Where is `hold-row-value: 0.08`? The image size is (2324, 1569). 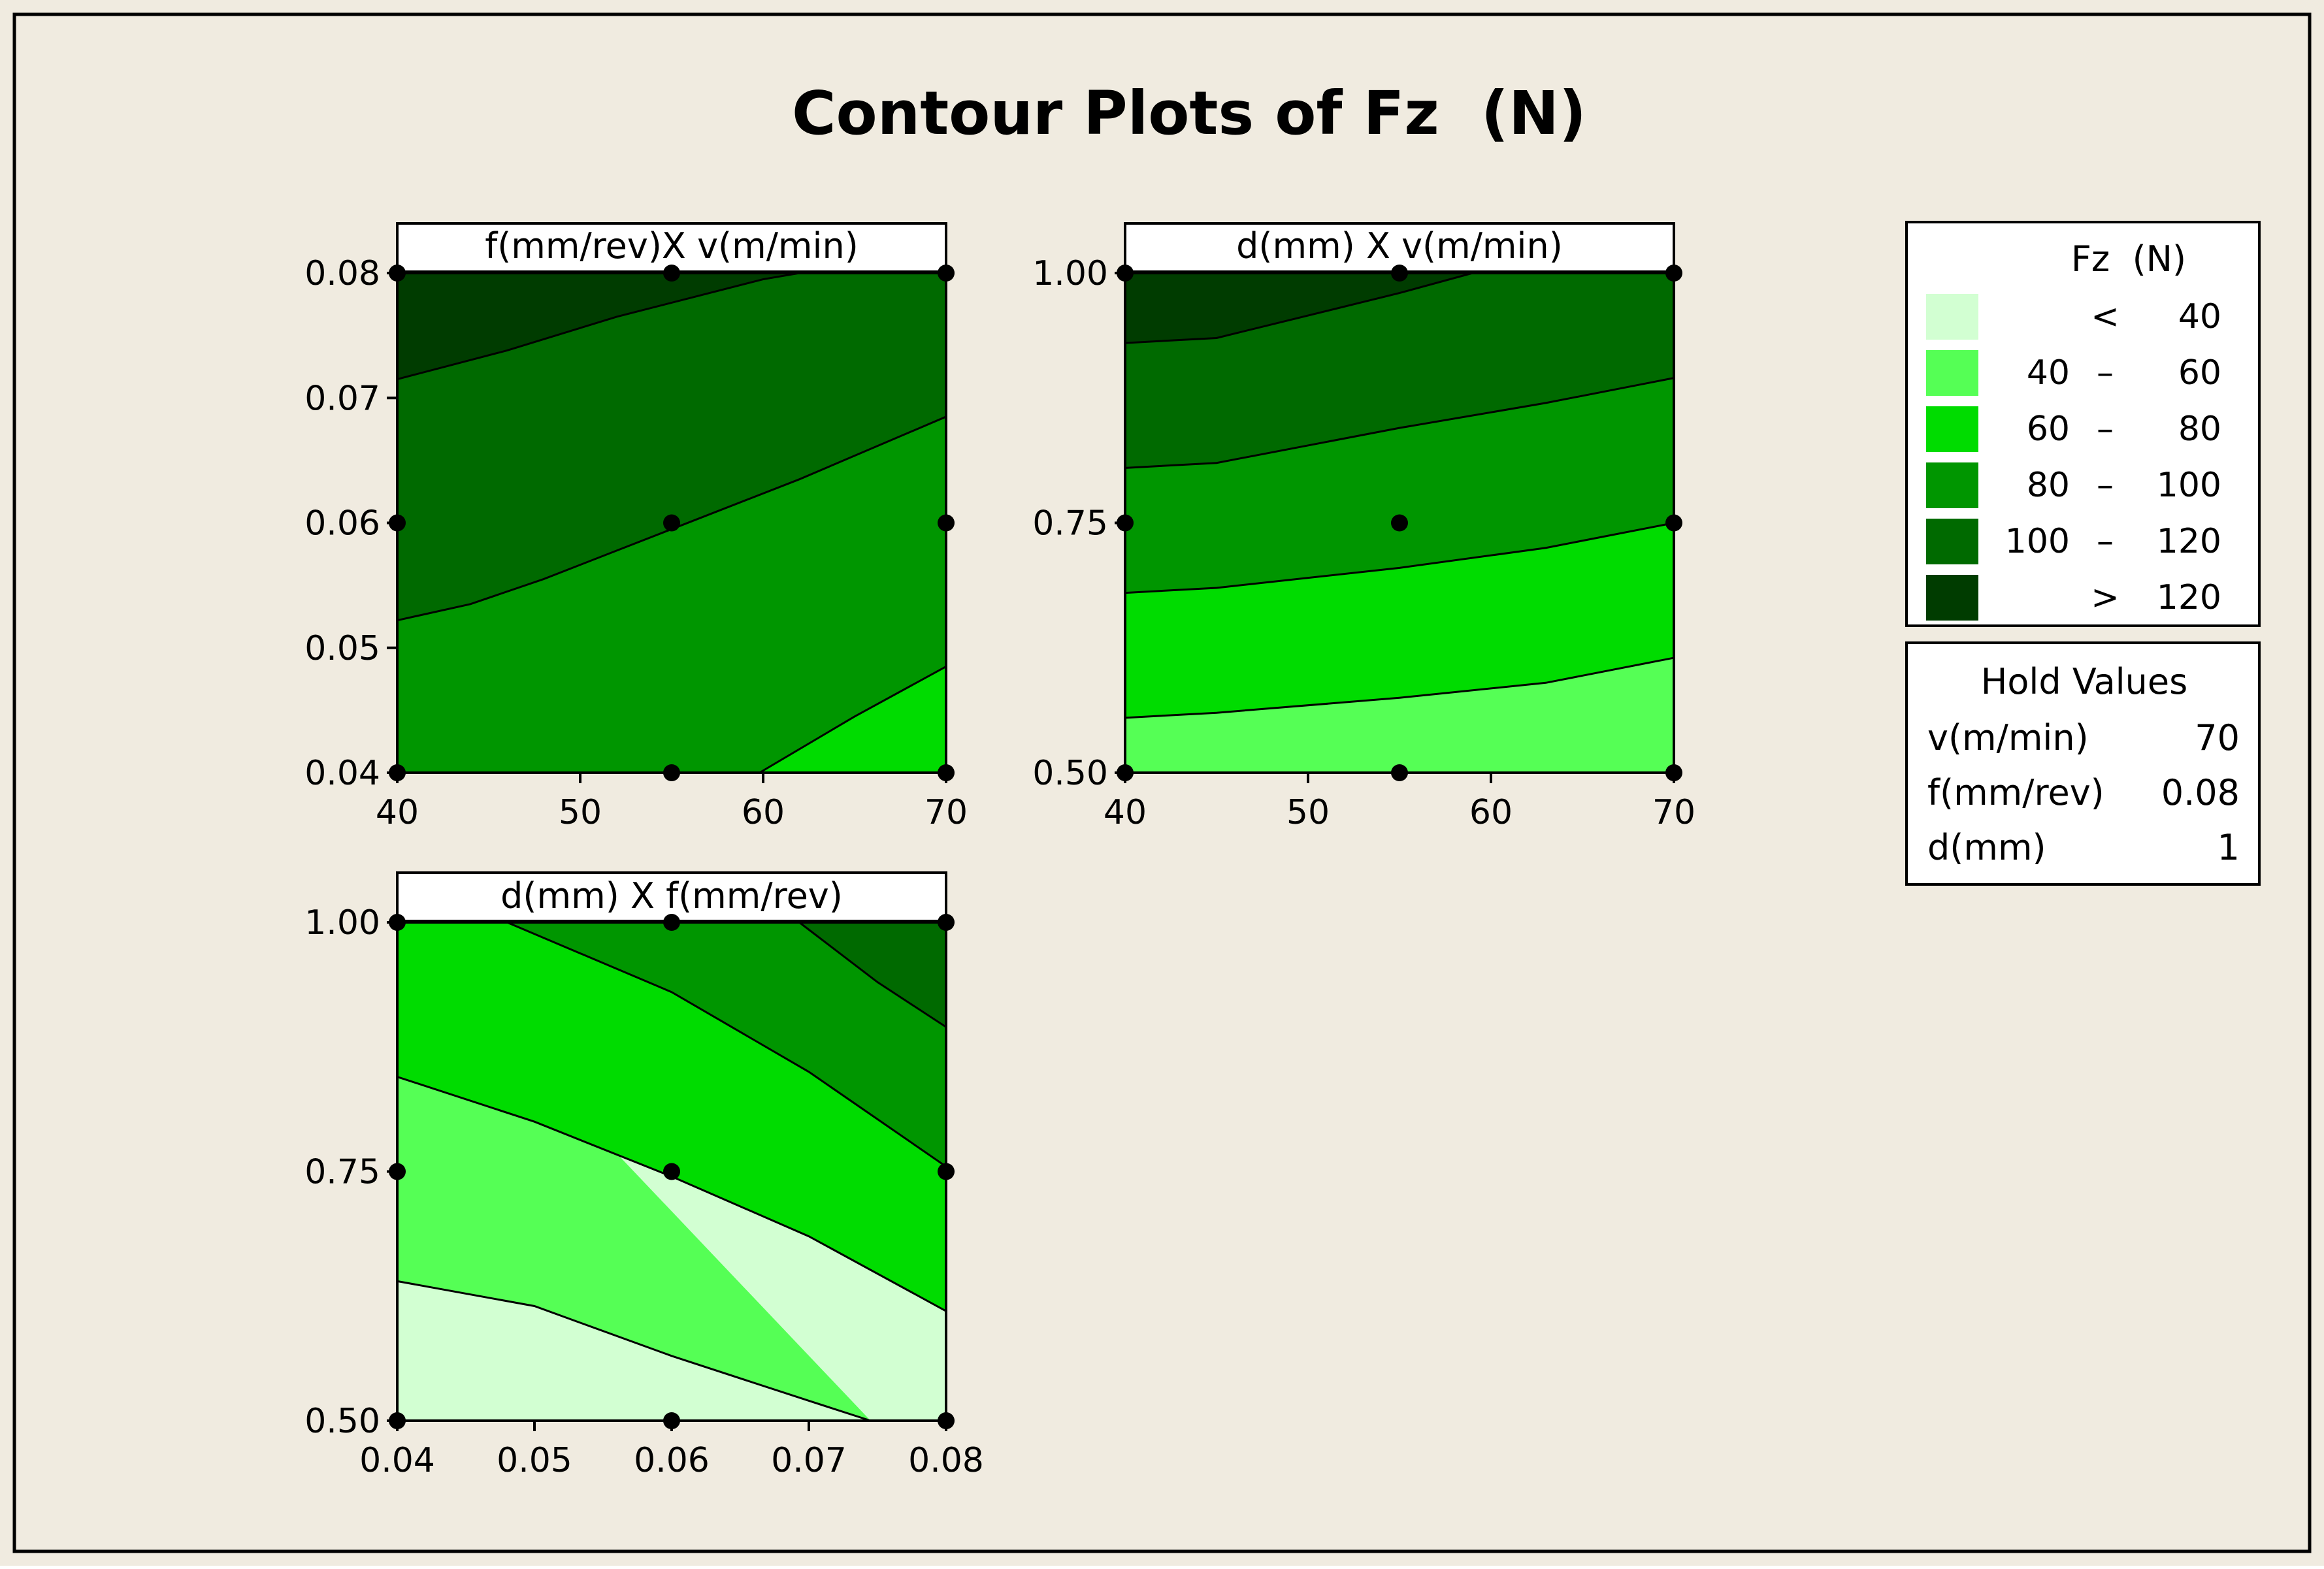
hold-row-value: 0.08 is located at coordinates (2200, 792).